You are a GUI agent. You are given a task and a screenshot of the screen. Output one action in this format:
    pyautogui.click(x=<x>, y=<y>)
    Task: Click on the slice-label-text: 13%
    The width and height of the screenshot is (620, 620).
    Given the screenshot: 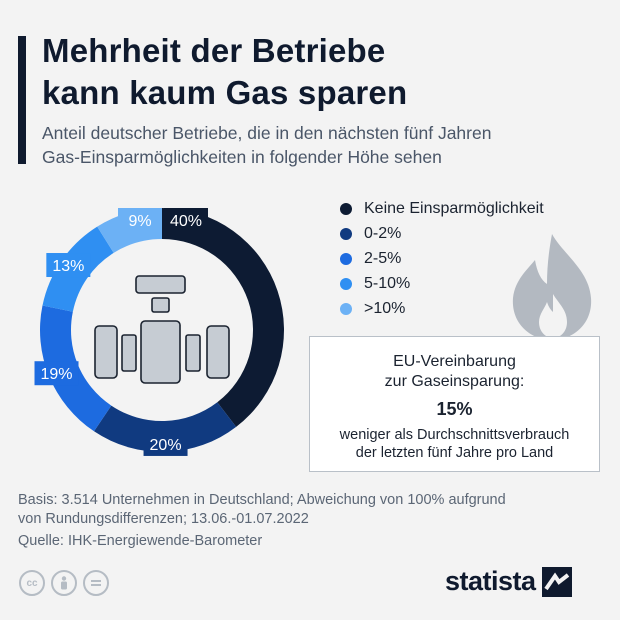 What is the action you would take?
    pyautogui.click(x=68, y=266)
    